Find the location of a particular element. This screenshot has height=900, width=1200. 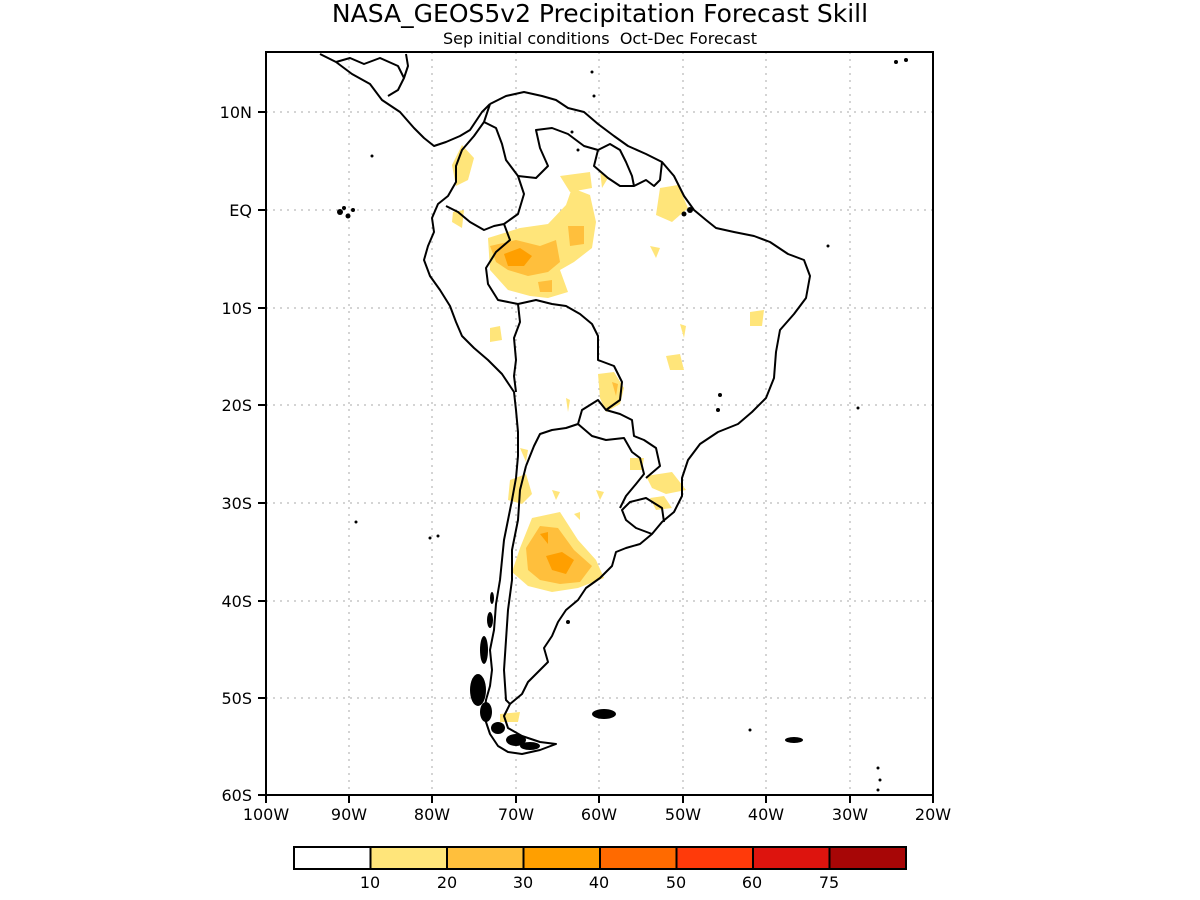

legend-tick: 40 is located at coordinates (599, 882).